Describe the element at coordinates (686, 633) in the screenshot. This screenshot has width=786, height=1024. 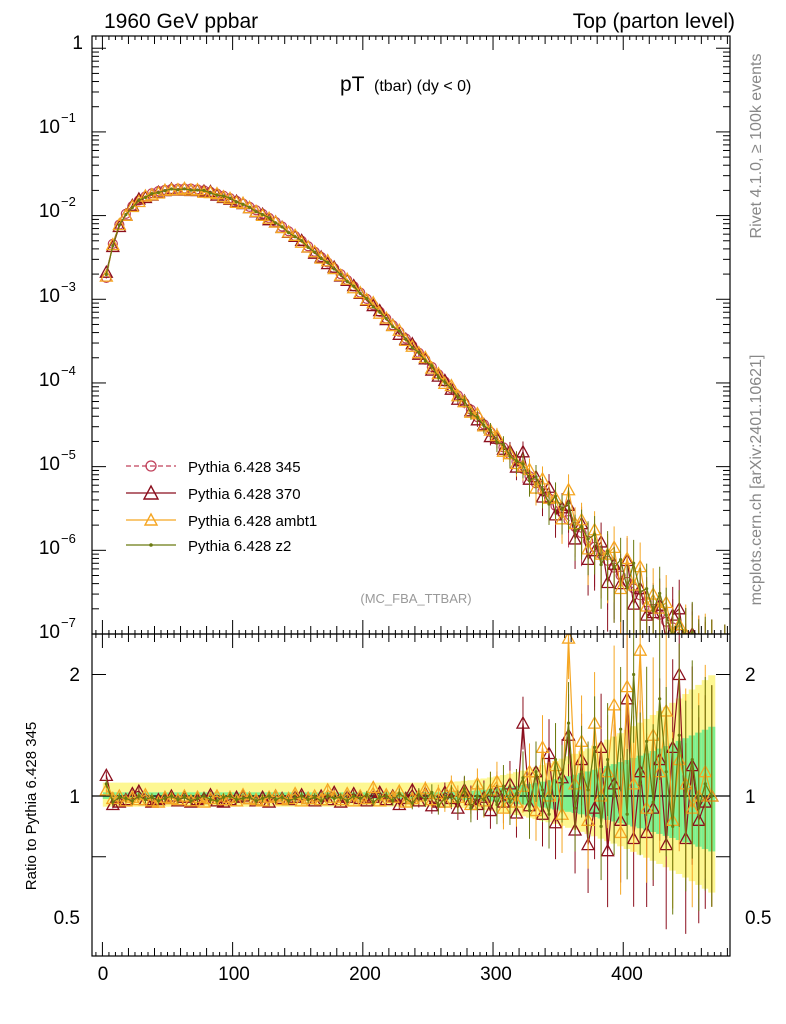
I see `data-point-circle` at that location.